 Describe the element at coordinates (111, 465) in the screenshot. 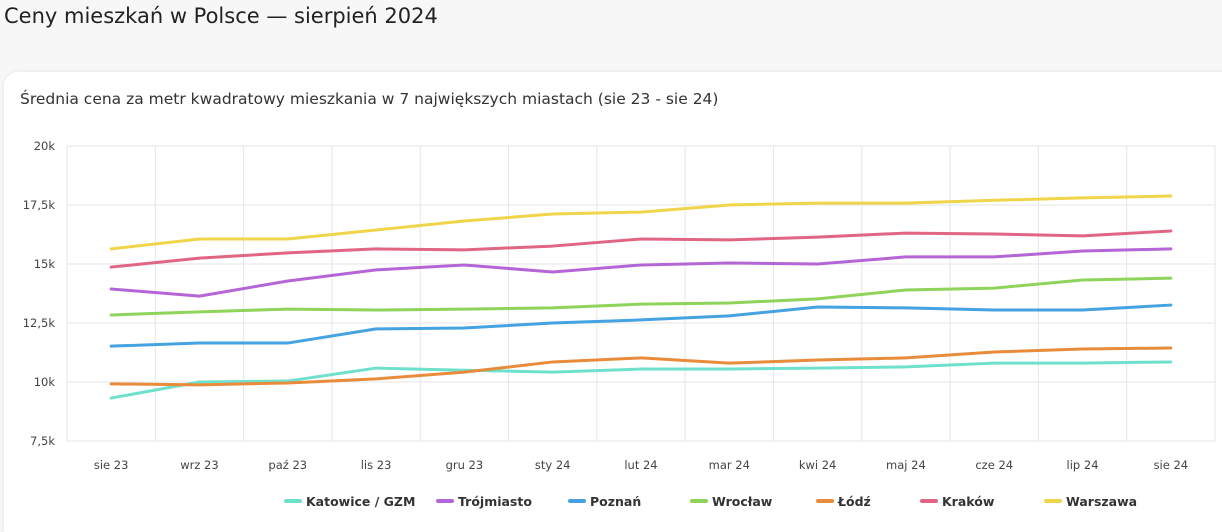

I see `x-tick-label: sie 23` at that location.